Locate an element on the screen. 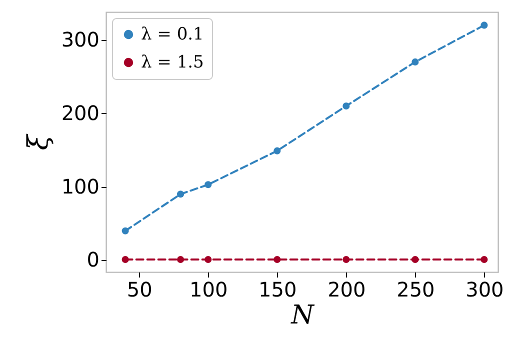 The width and height of the screenshot is (521, 347). legend-label: λ = 1.5 is located at coordinates (172, 62).